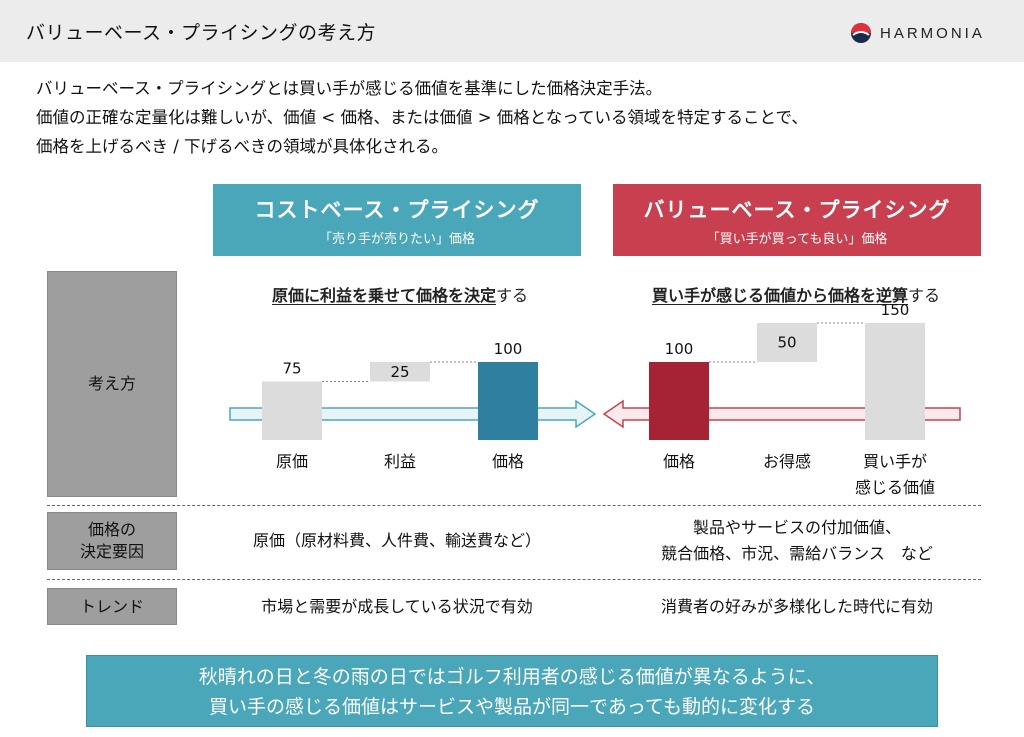 The height and width of the screenshot is (737, 1024). I want to click on value-factors: 製品やサービスの付加価値、 競合価格、市況、需給バランス など, so click(797, 541).